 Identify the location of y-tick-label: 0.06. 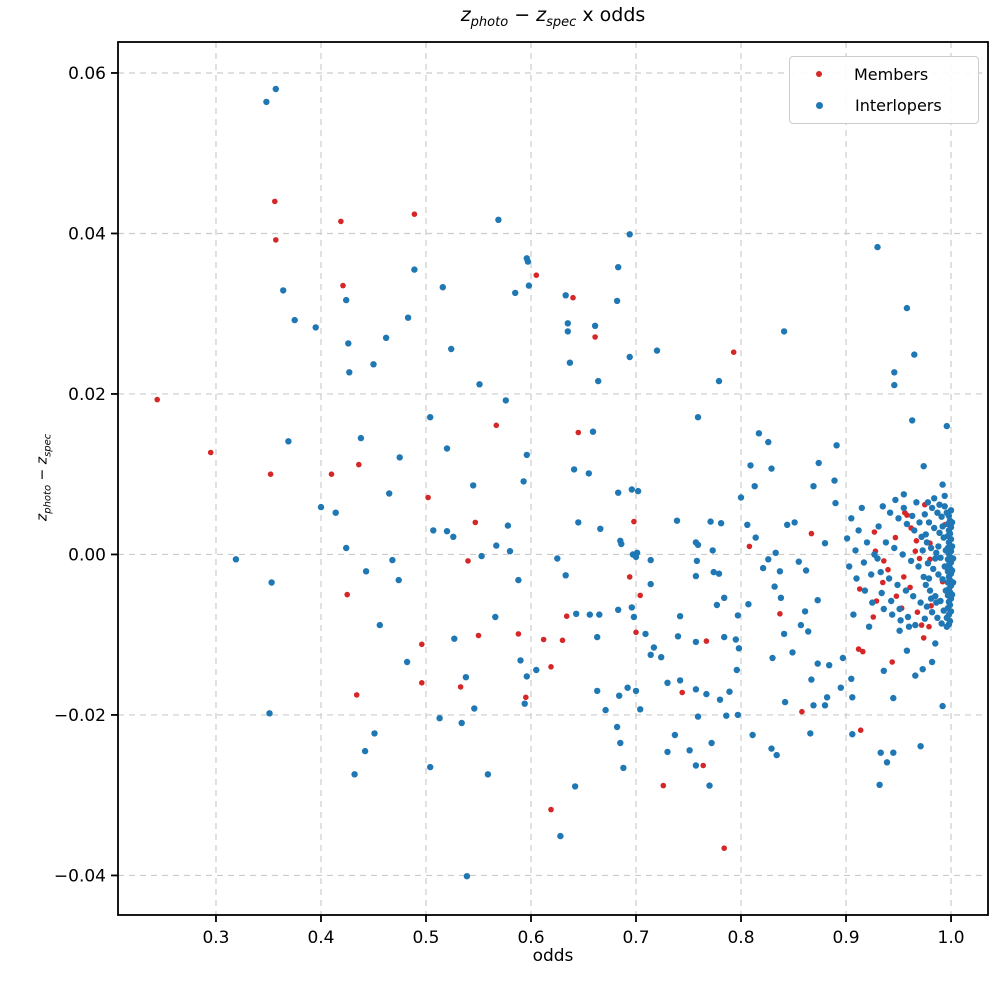
(87, 74).